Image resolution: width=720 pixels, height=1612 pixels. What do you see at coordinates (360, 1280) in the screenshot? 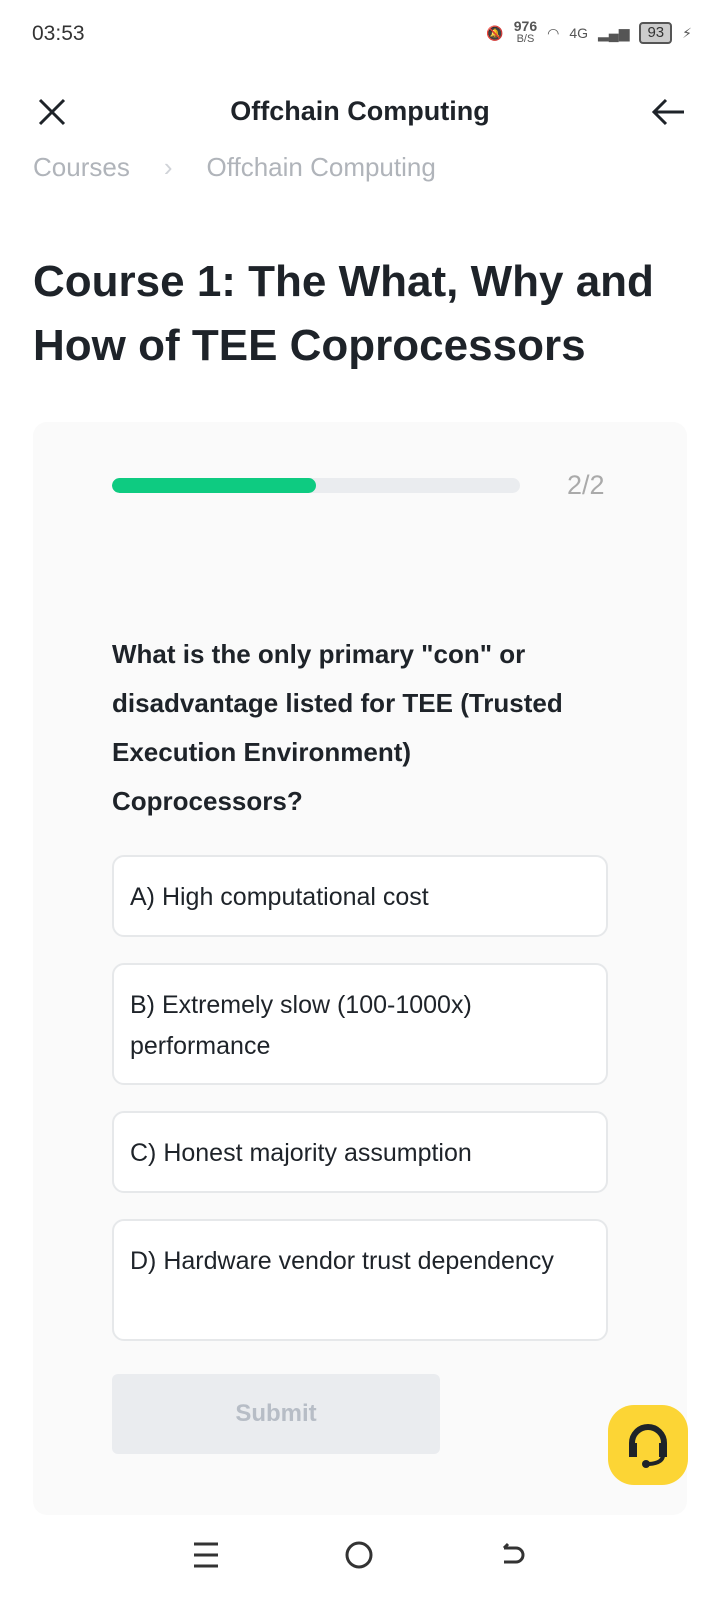
I see `option-d: D) Hardware vendor trust dependency` at bounding box center [360, 1280].